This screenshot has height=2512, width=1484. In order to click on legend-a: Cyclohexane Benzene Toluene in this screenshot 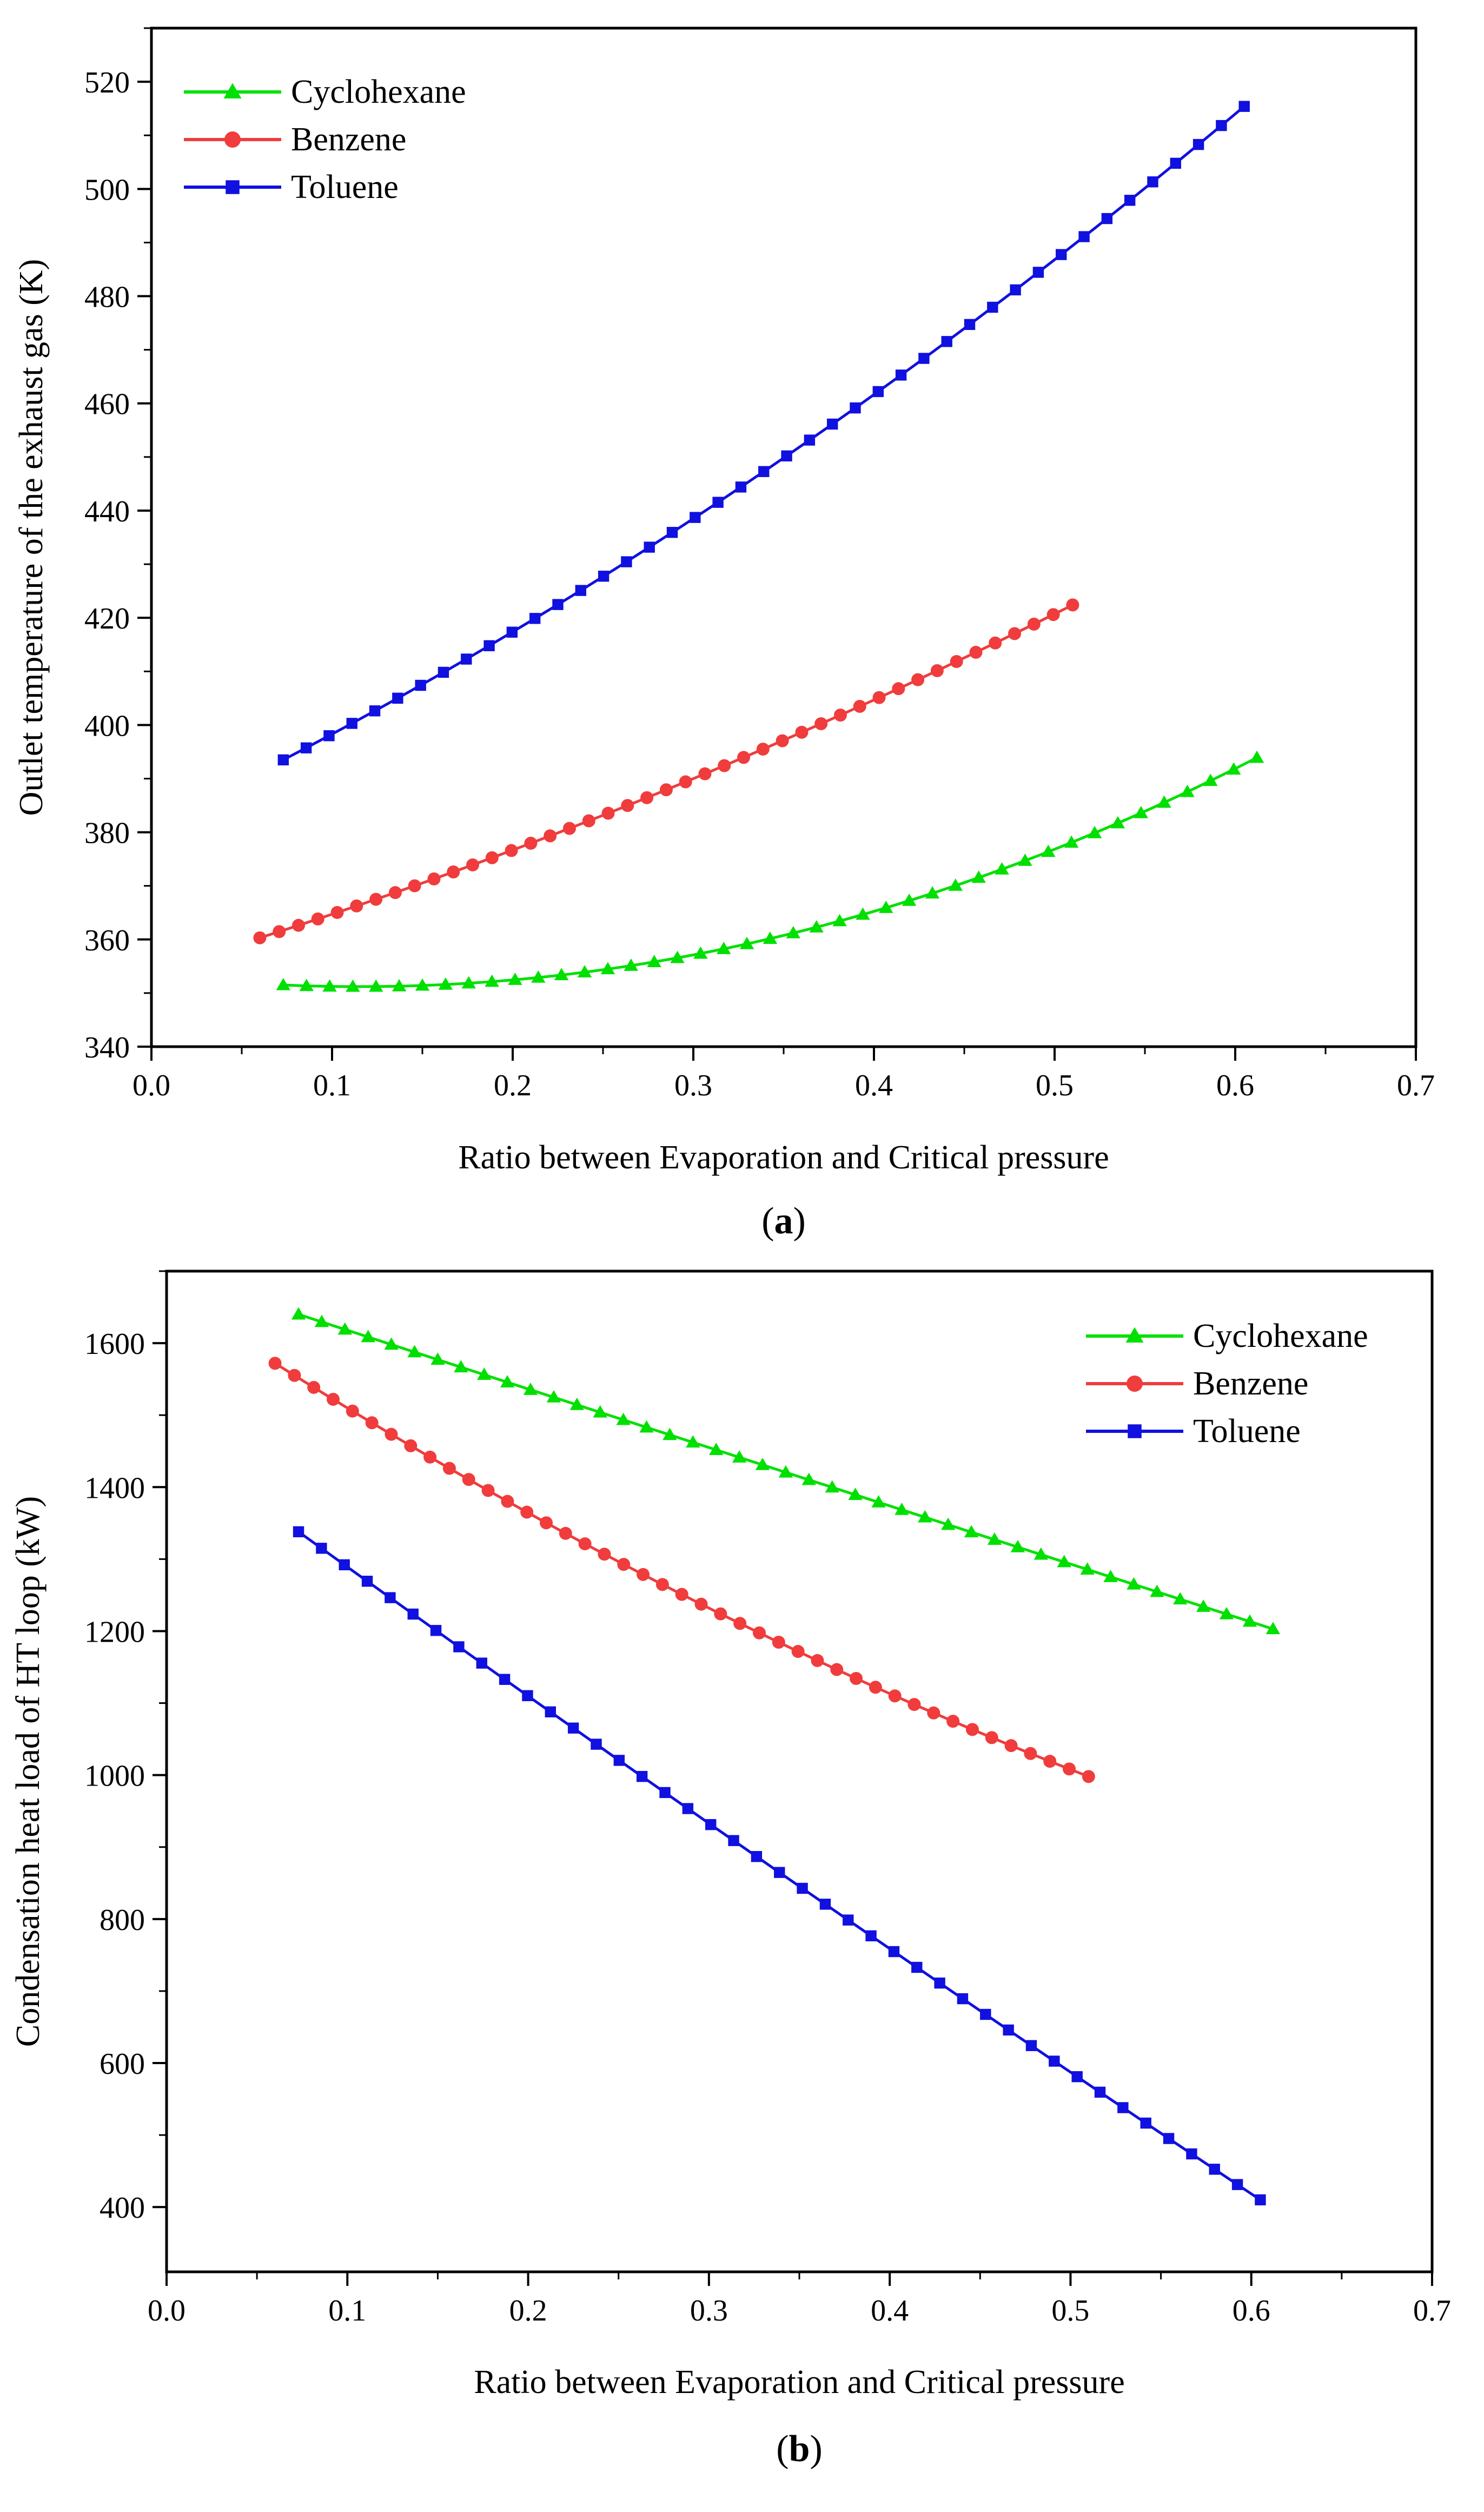, I will do `click(325, 140)`.